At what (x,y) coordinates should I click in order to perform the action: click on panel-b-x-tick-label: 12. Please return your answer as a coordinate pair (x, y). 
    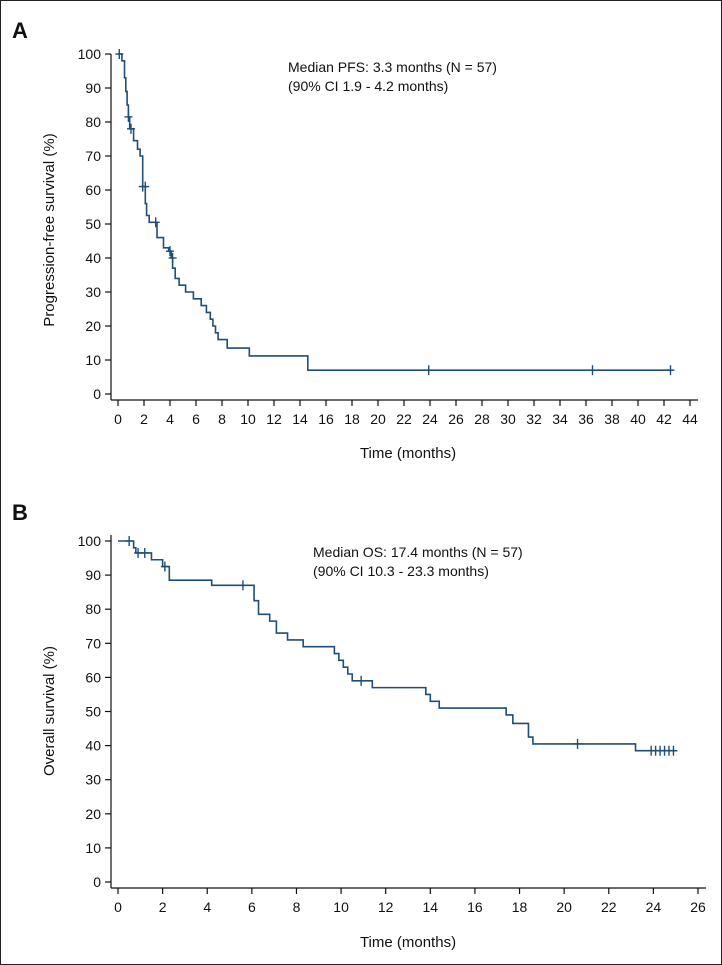
    Looking at the image, I should click on (386, 907).